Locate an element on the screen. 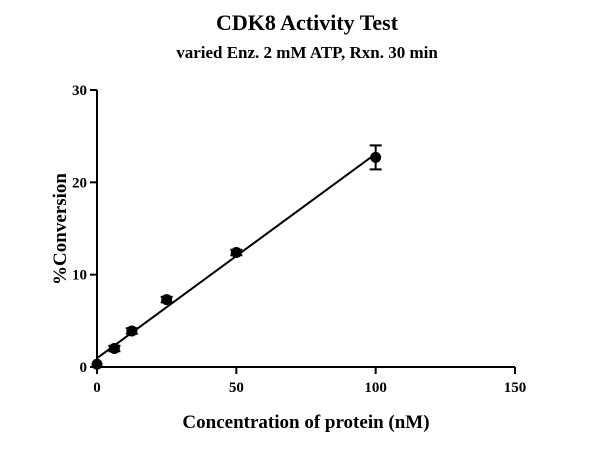 This screenshot has width=614, height=452. x-ticks: 0 50 100 150 is located at coordinates (309, 381).